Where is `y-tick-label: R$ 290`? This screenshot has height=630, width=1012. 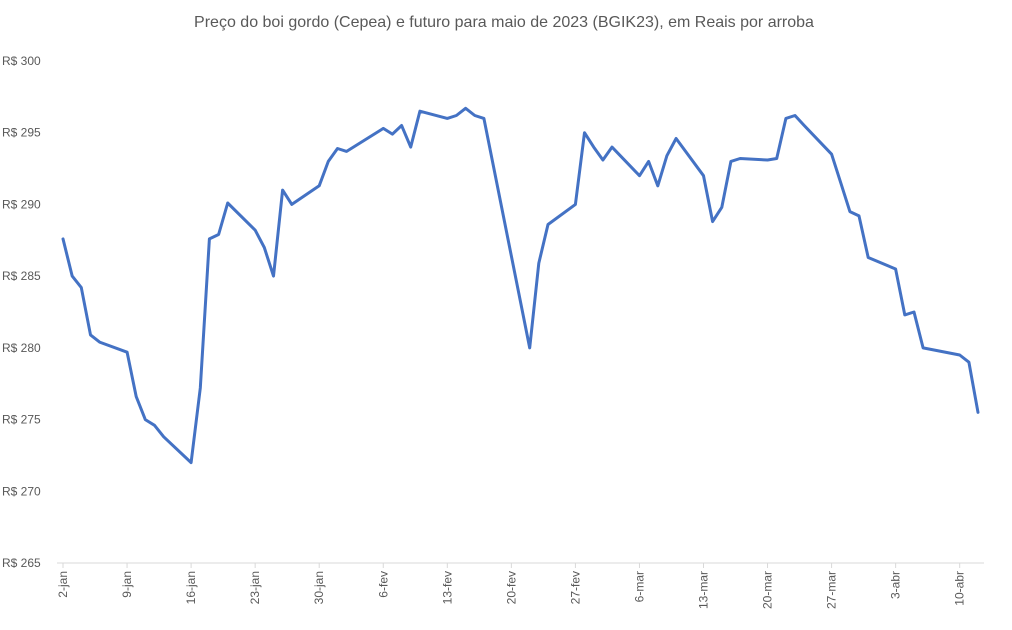
y-tick-label: R$ 290 is located at coordinates (21, 204).